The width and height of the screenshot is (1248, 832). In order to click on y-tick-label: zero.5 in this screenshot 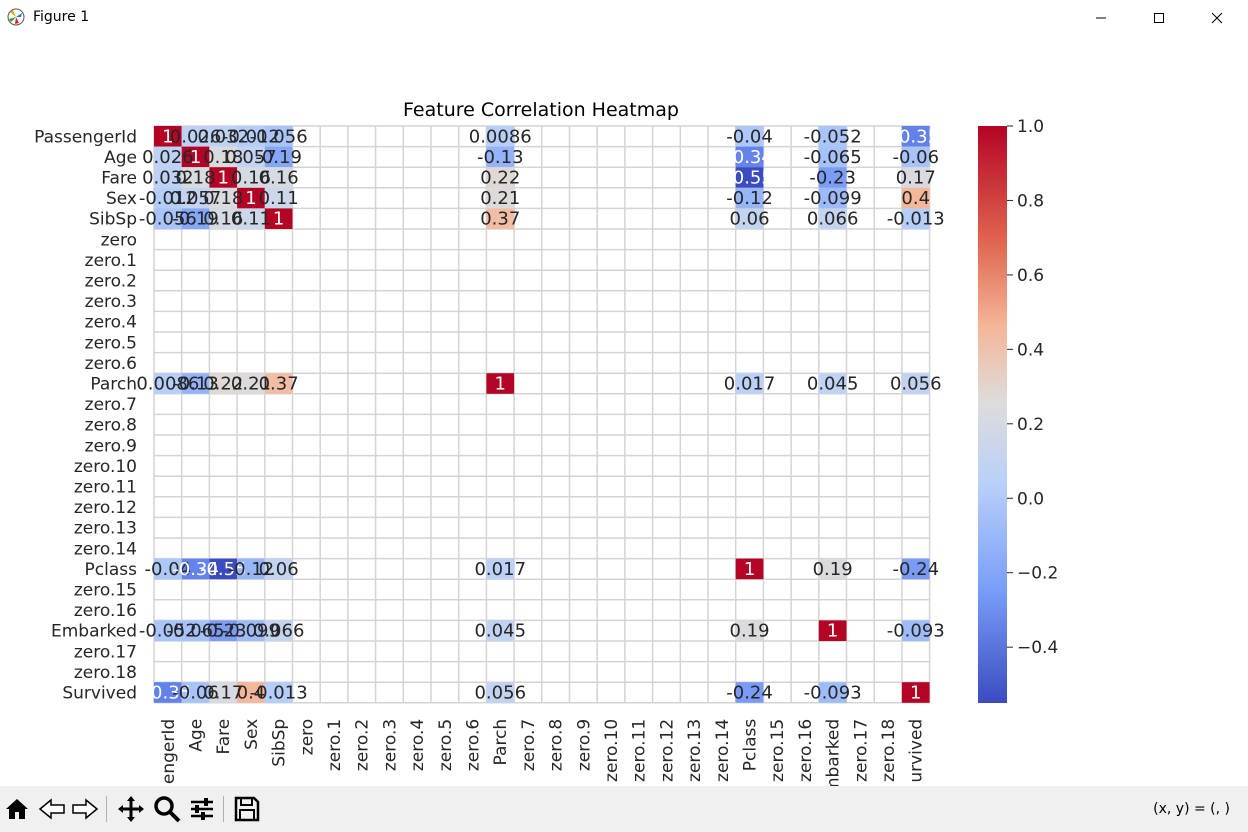, I will do `click(111, 343)`.